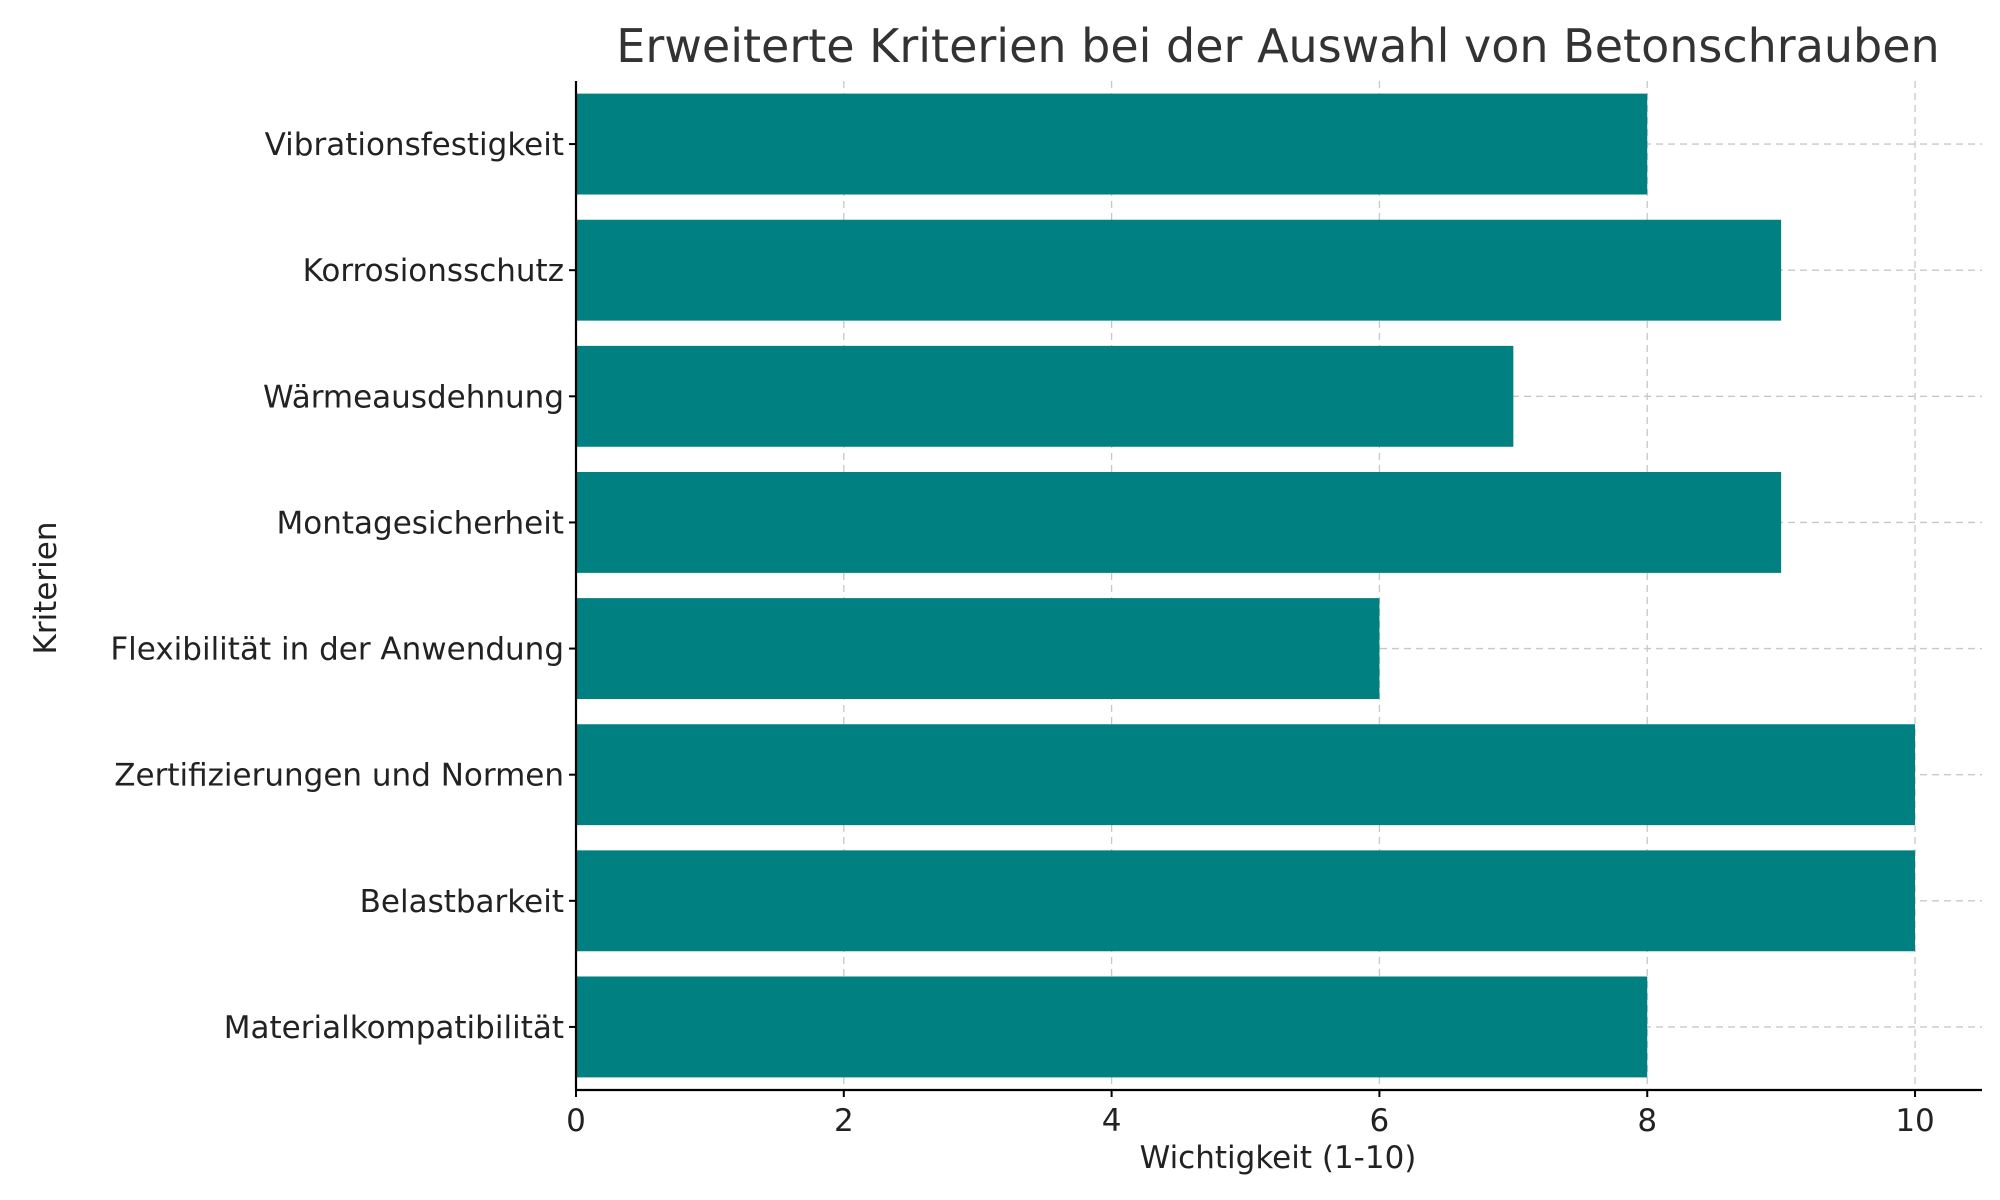 This screenshot has height=1200, width=2000. What do you see at coordinates (433, 271) in the screenshot?
I see `y-tick-label: Korrosionsschutz` at bounding box center [433, 271].